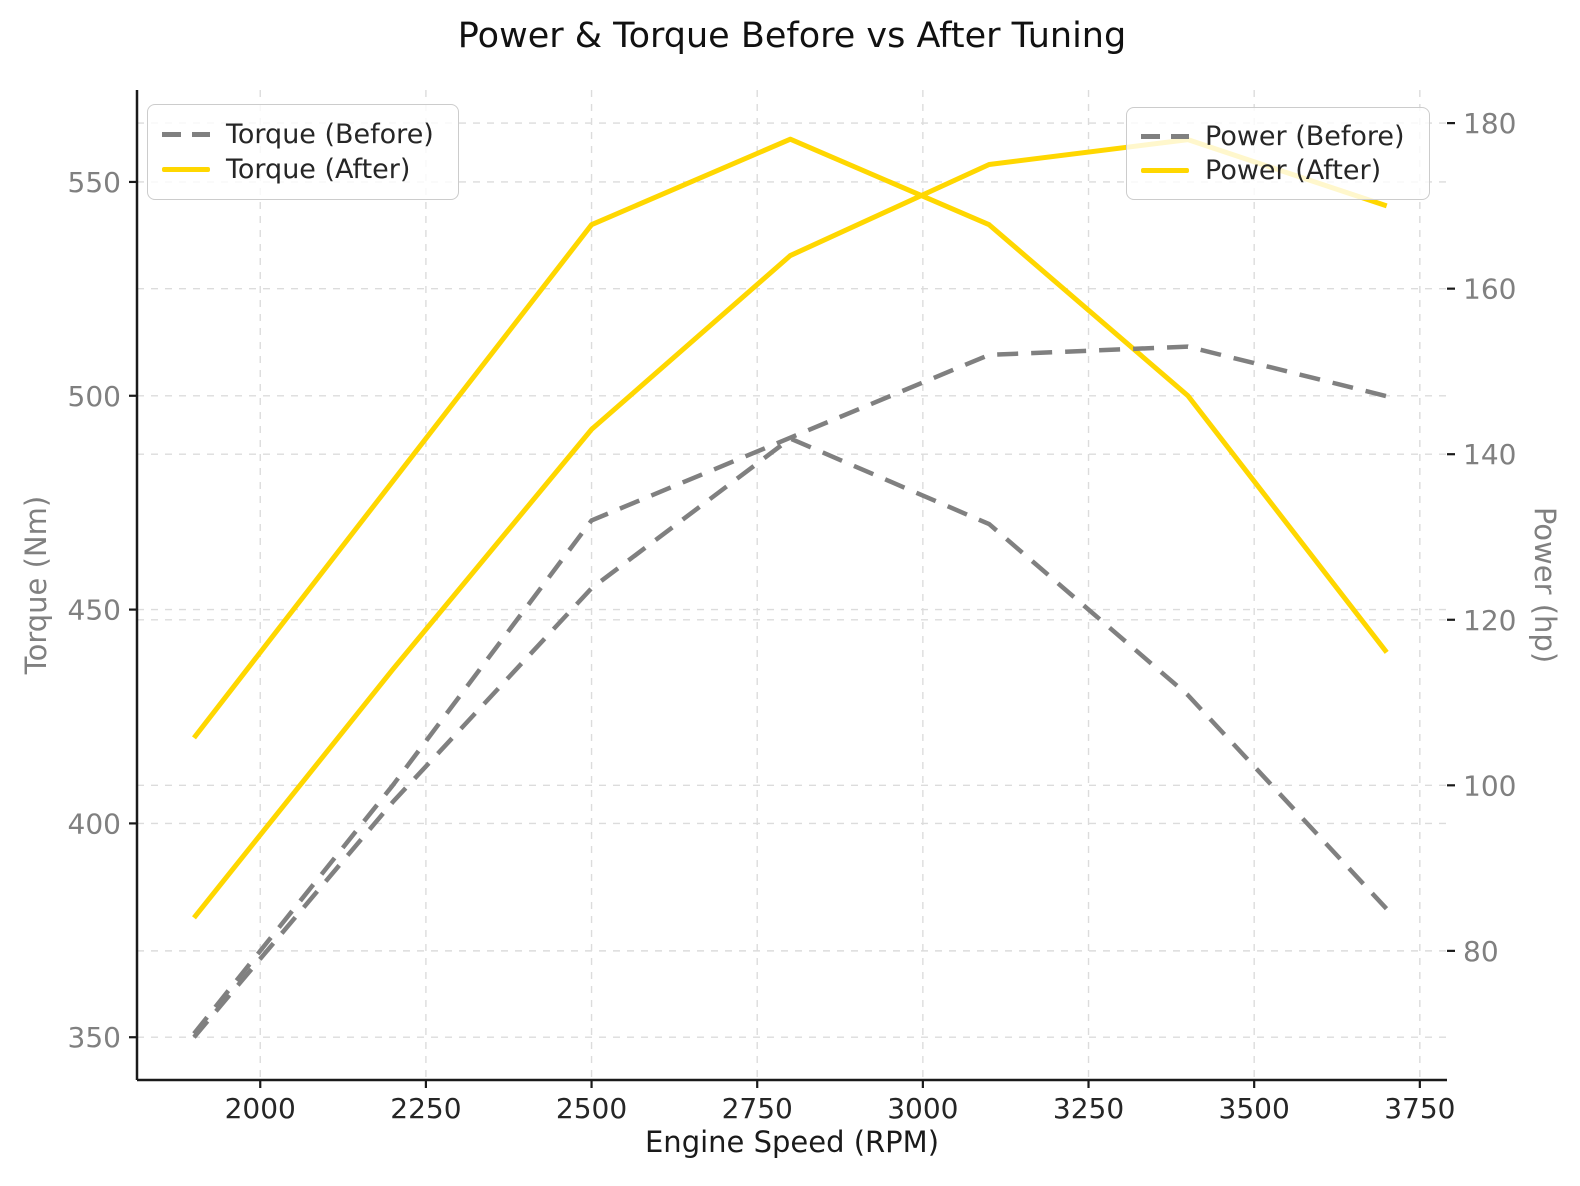  Describe the element at coordinates (94, 1037) in the screenshot. I see `left-y-tick-label: 350` at that location.